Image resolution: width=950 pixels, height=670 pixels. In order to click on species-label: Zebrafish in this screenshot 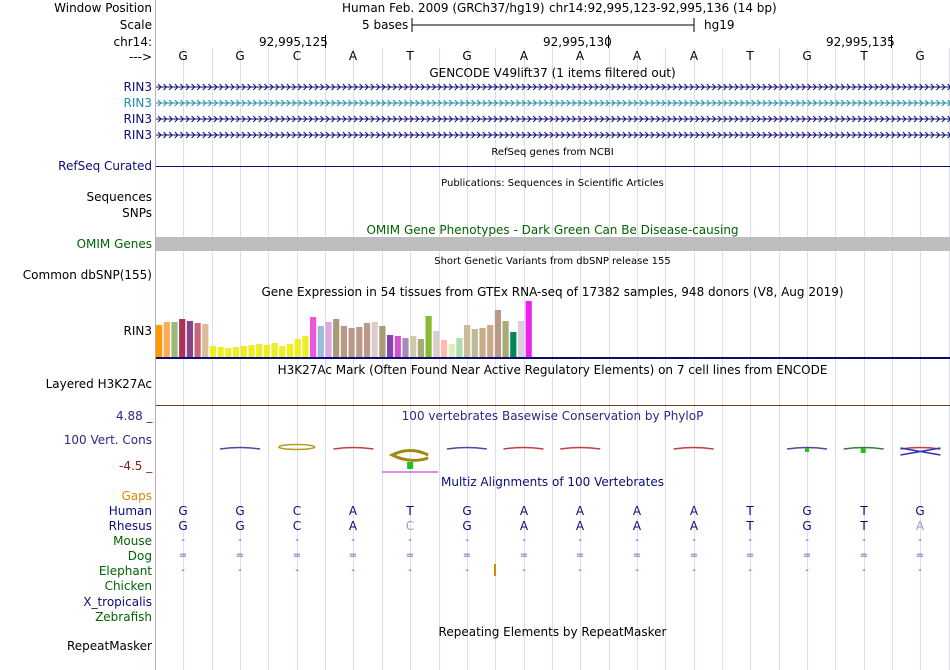, I will do `click(123, 617)`.